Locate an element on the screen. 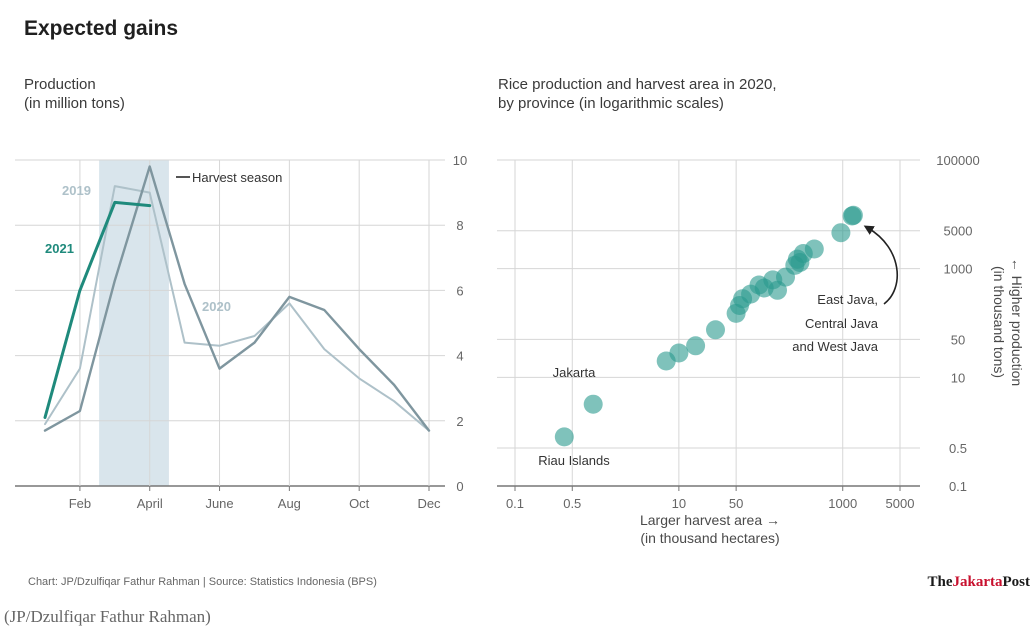  annotation-arrow is located at coordinates (880, 265).